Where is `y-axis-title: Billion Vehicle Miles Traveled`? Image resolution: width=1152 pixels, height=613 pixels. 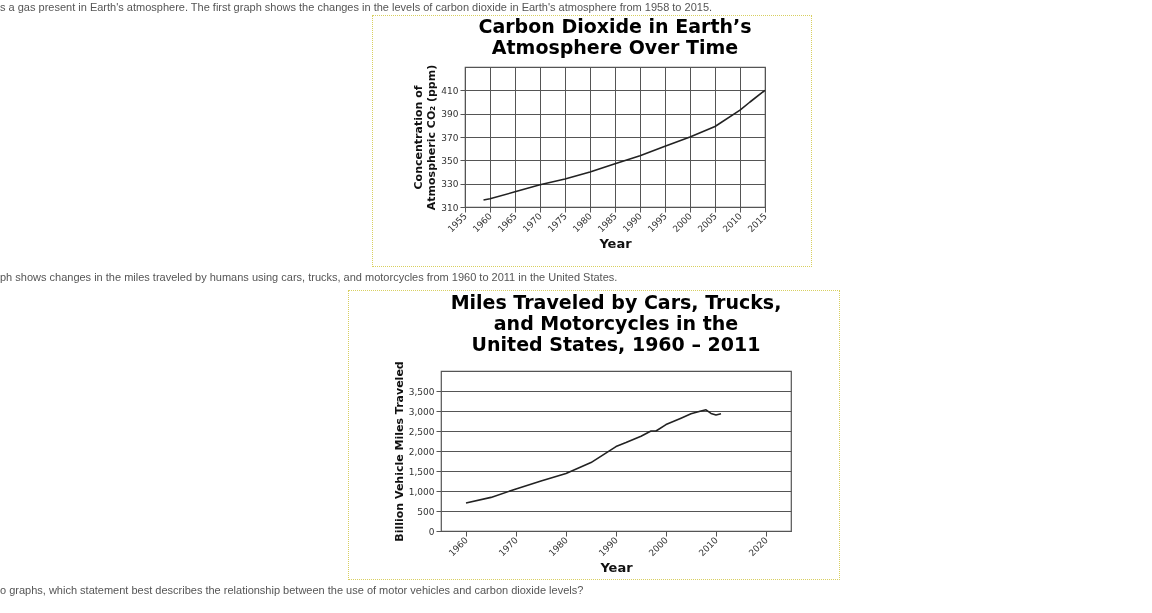 y-axis-title: Billion Vehicle Miles Traveled is located at coordinates (399, 451).